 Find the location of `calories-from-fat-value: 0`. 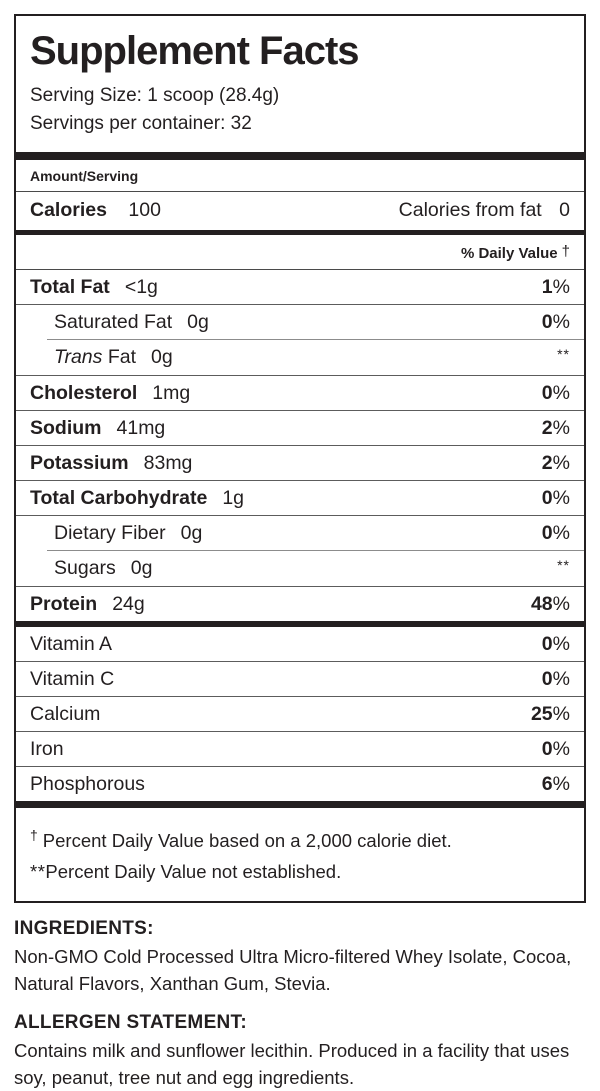

calories-from-fat-value: 0 is located at coordinates (564, 210).